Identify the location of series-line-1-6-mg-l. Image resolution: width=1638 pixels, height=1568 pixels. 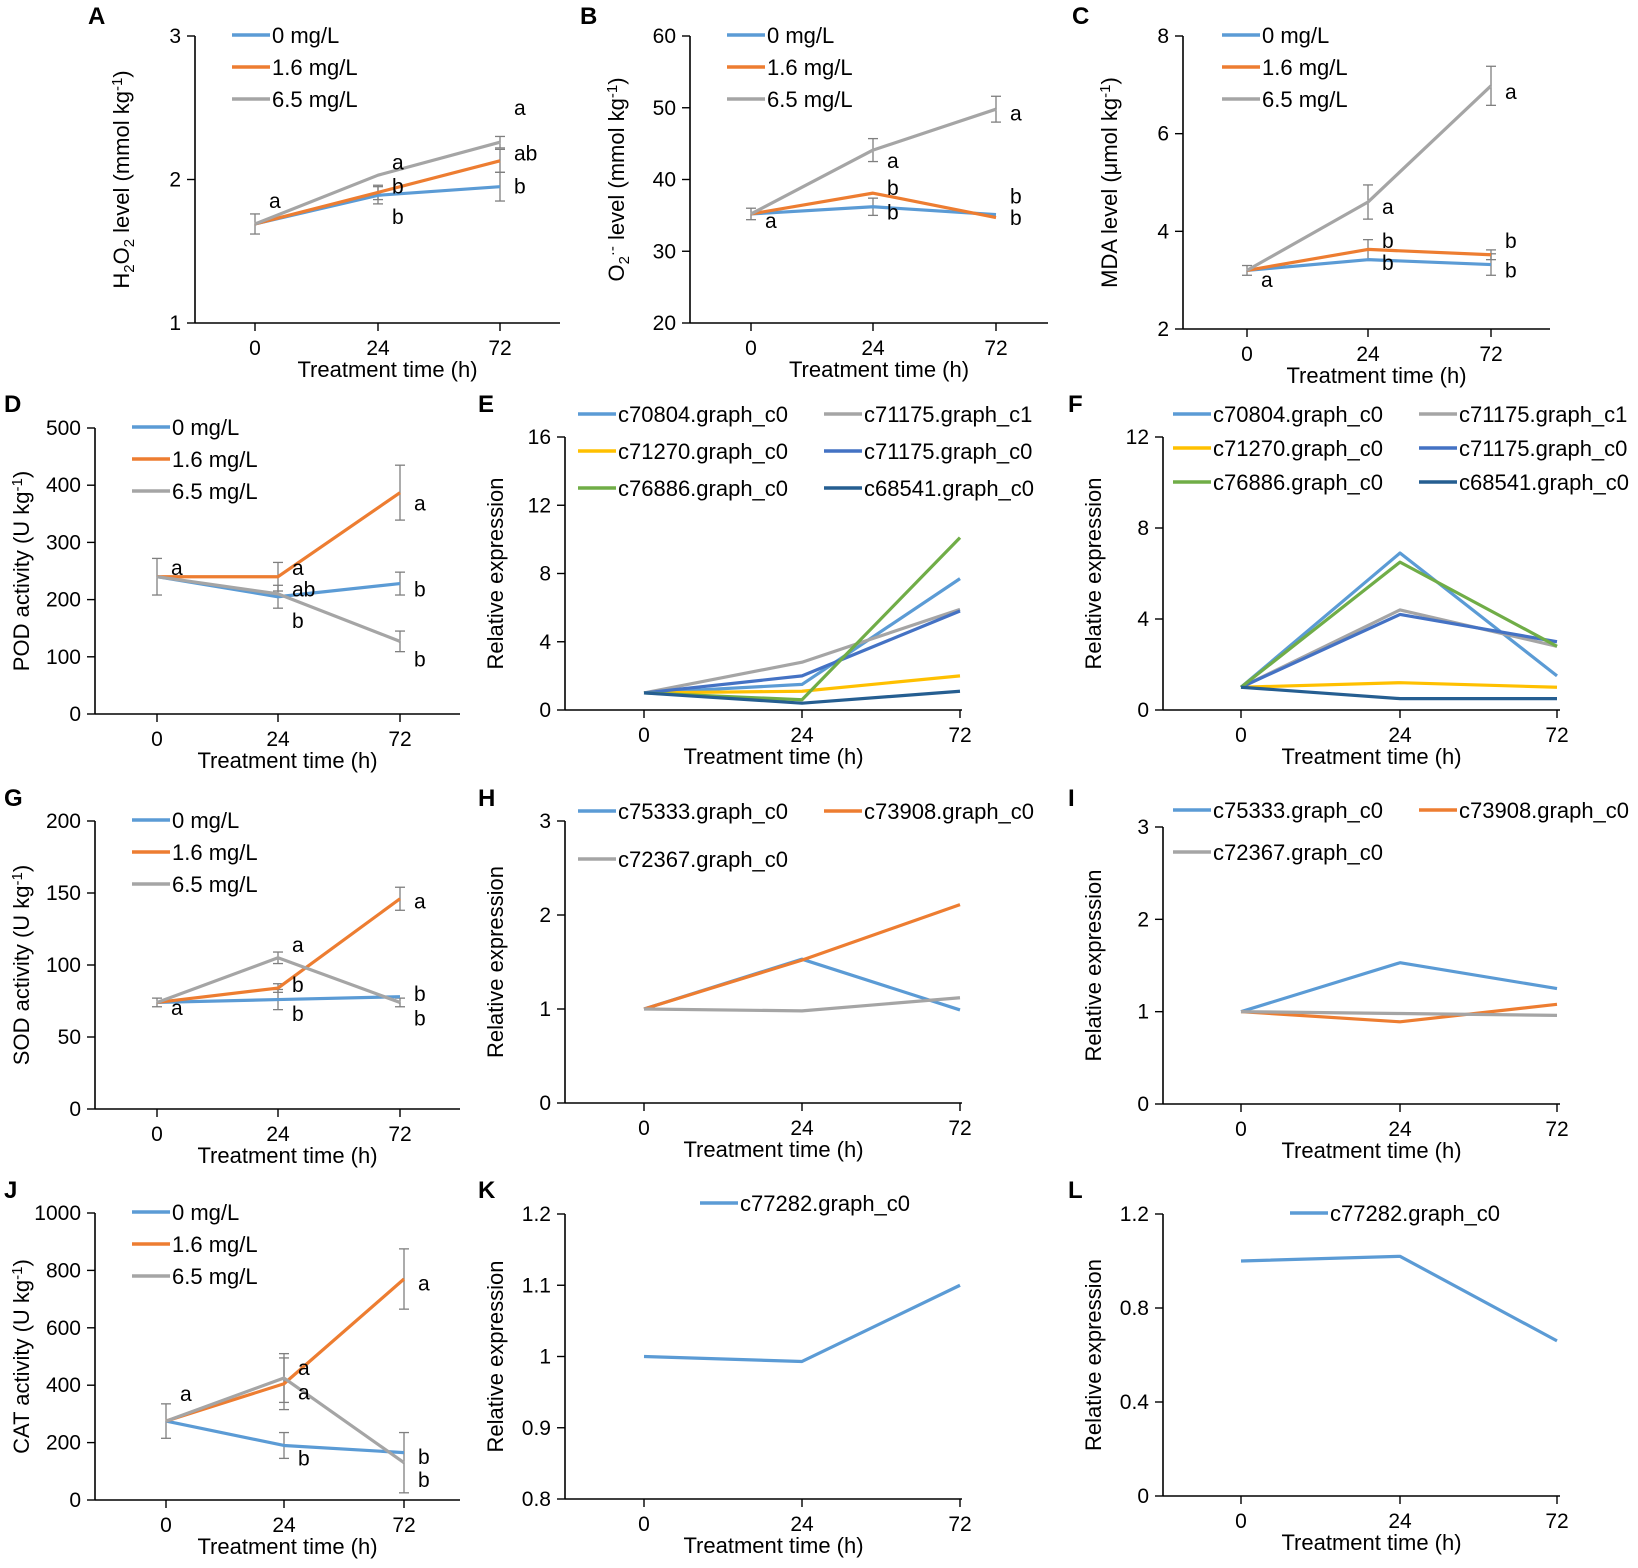
(278, 951).